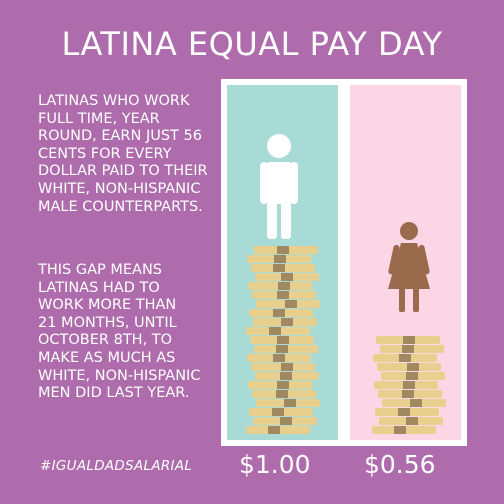 The height and width of the screenshot is (504, 504). What do you see at coordinates (107, 305) in the screenshot?
I see `paragraph-line: WORK MORE THAN` at bounding box center [107, 305].